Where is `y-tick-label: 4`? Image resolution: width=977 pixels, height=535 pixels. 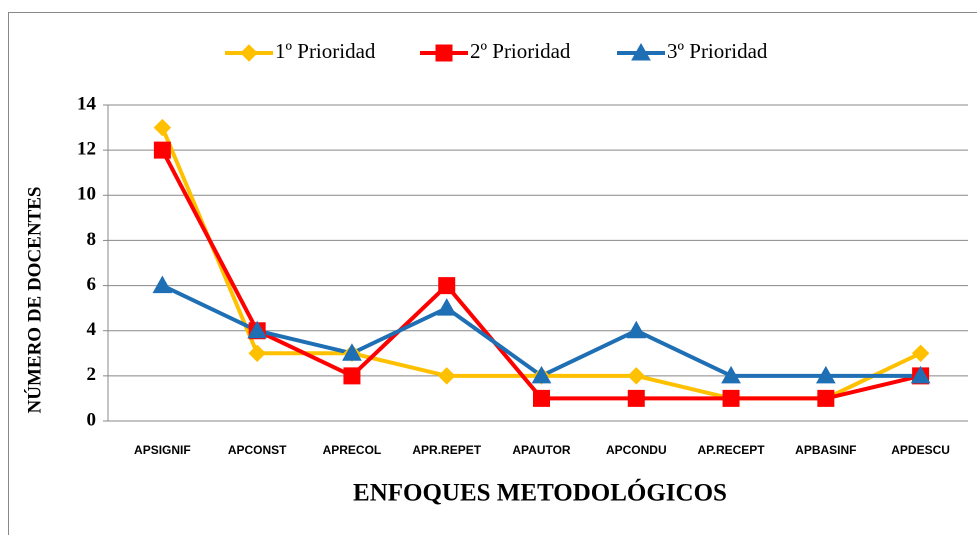 y-tick-label: 4 is located at coordinates (92, 329).